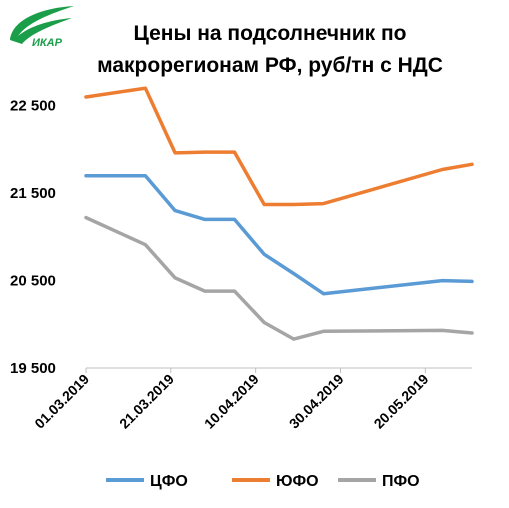  I want to click on logo-leaf-icon, so click(42, 25).